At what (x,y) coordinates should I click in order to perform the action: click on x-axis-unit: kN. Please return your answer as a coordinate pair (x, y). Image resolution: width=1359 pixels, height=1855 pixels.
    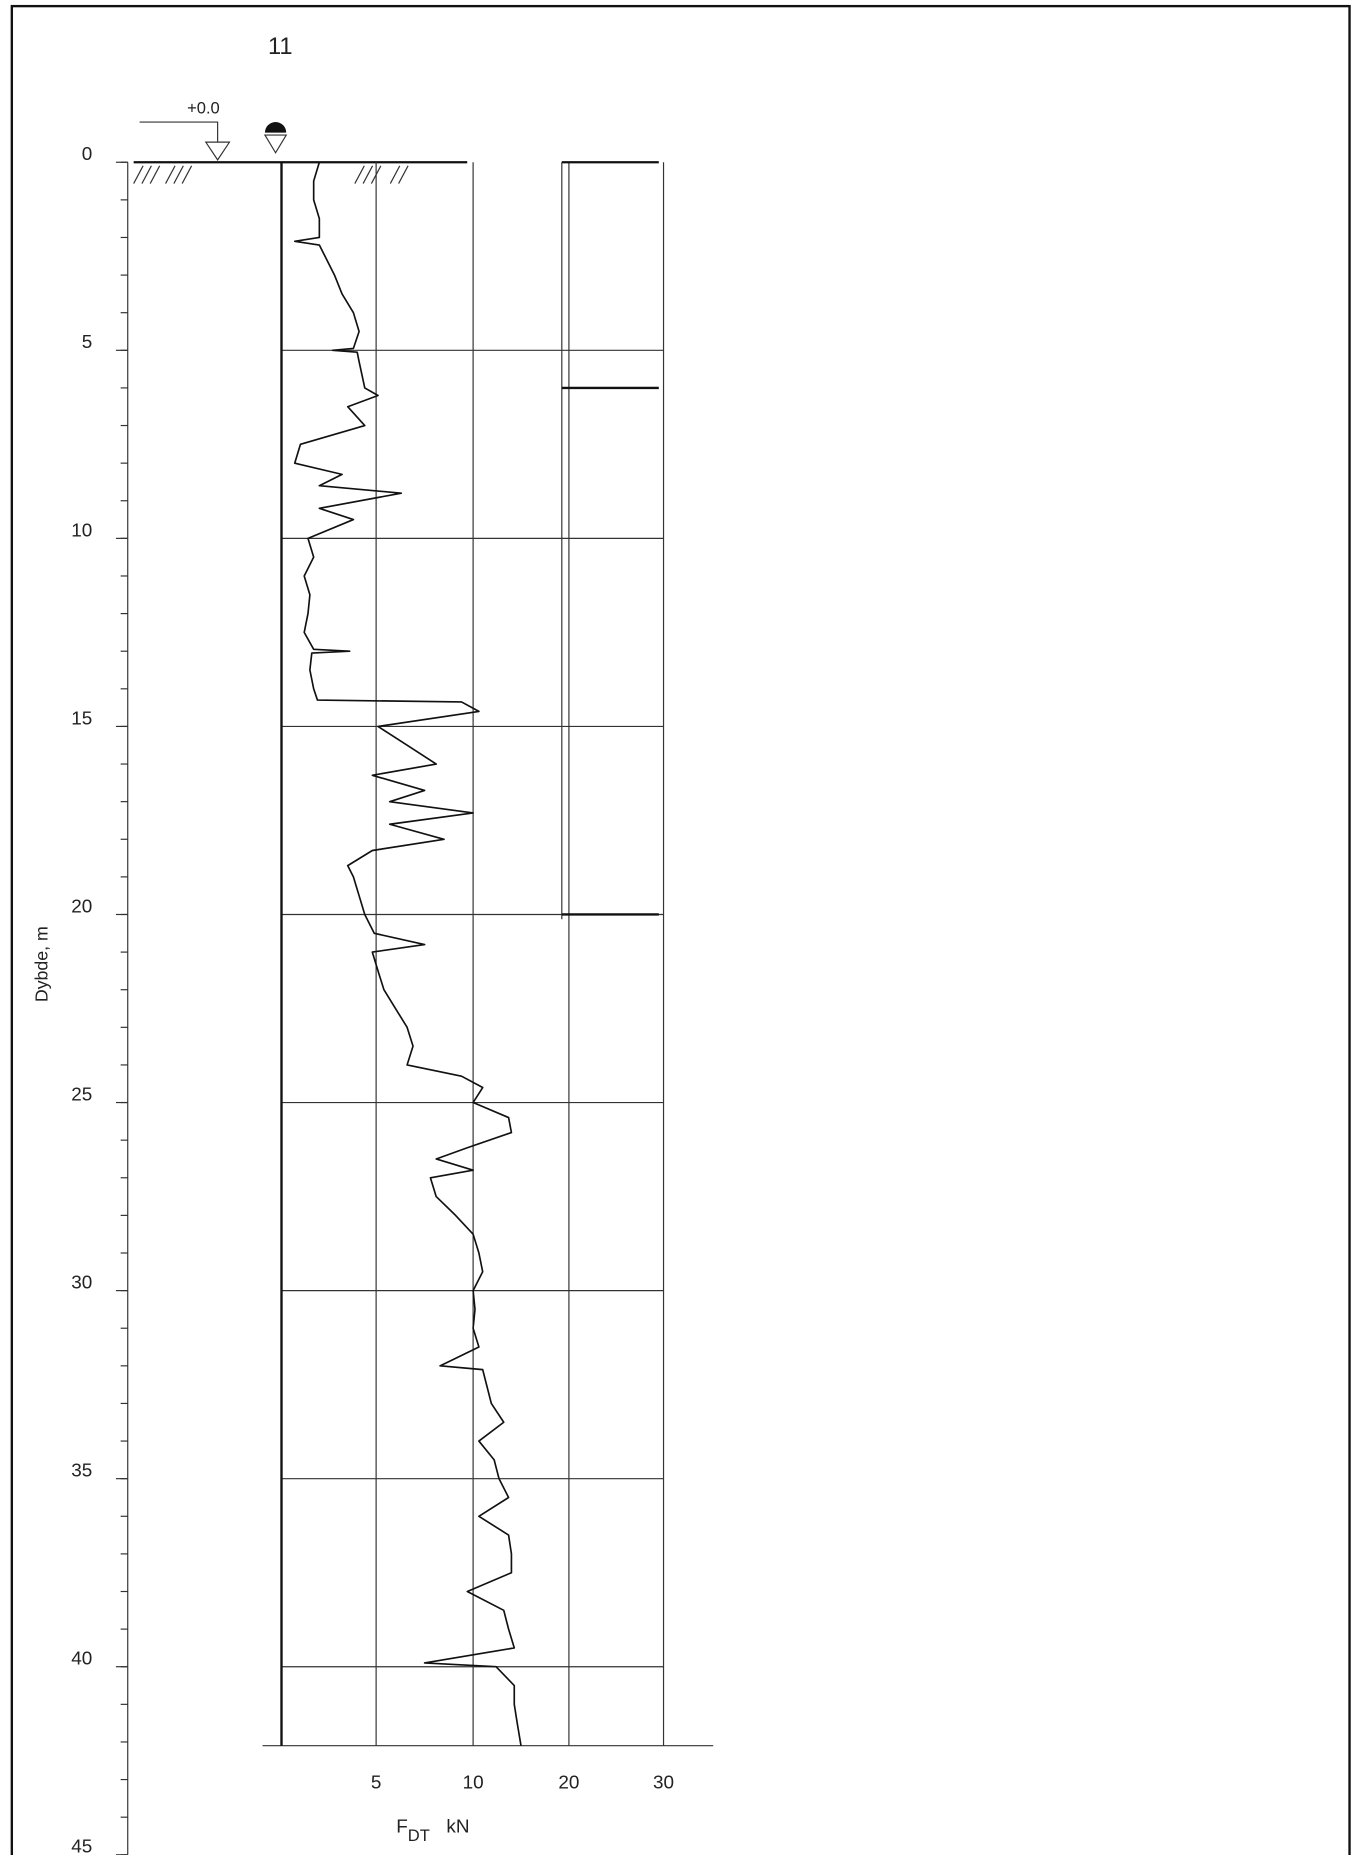
    Looking at the image, I should click on (457, 1827).